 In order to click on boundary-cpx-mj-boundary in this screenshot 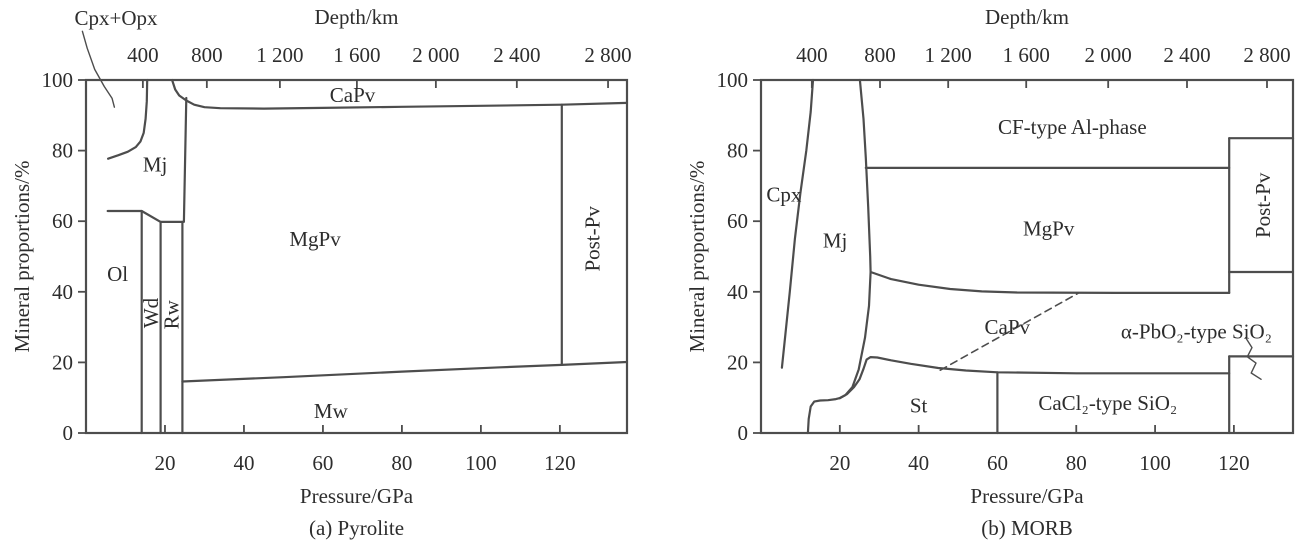, I will do `click(797, 223)`.